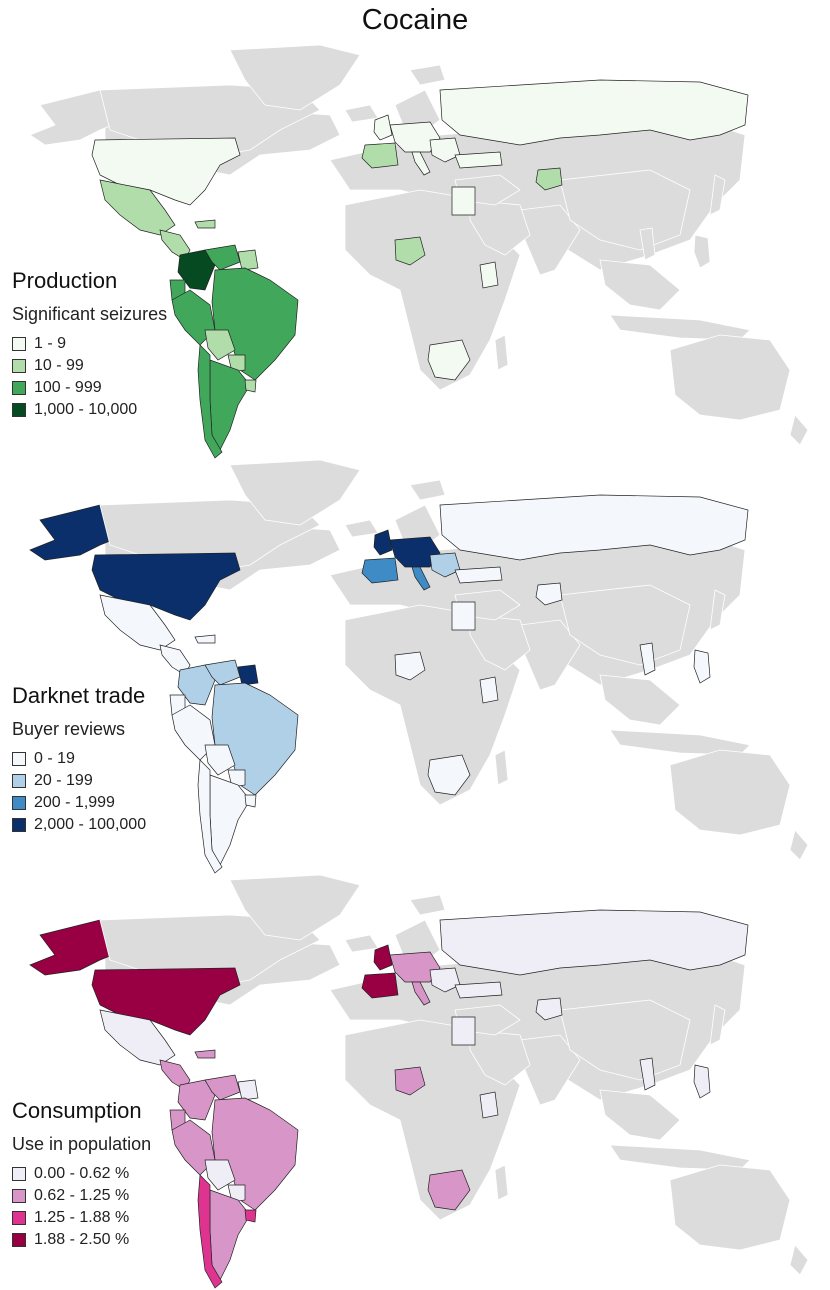  What do you see at coordinates (74, 802) in the screenshot?
I see `legend-label: 200 - 1,999` at bounding box center [74, 802].